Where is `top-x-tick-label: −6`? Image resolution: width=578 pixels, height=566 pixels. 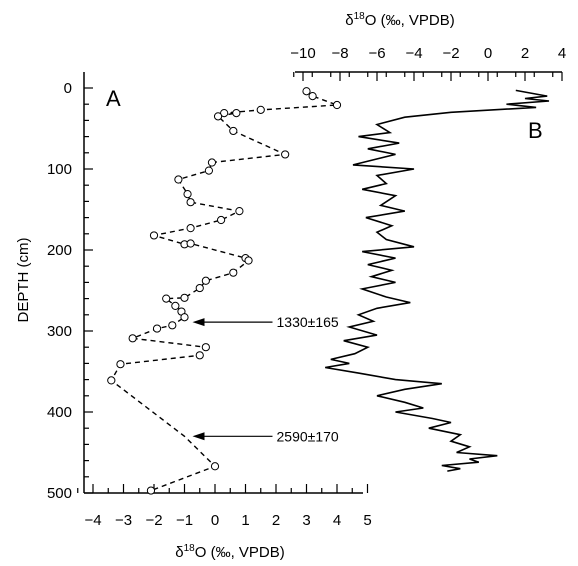
top-x-tick-label: −6 is located at coordinates (376, 53).